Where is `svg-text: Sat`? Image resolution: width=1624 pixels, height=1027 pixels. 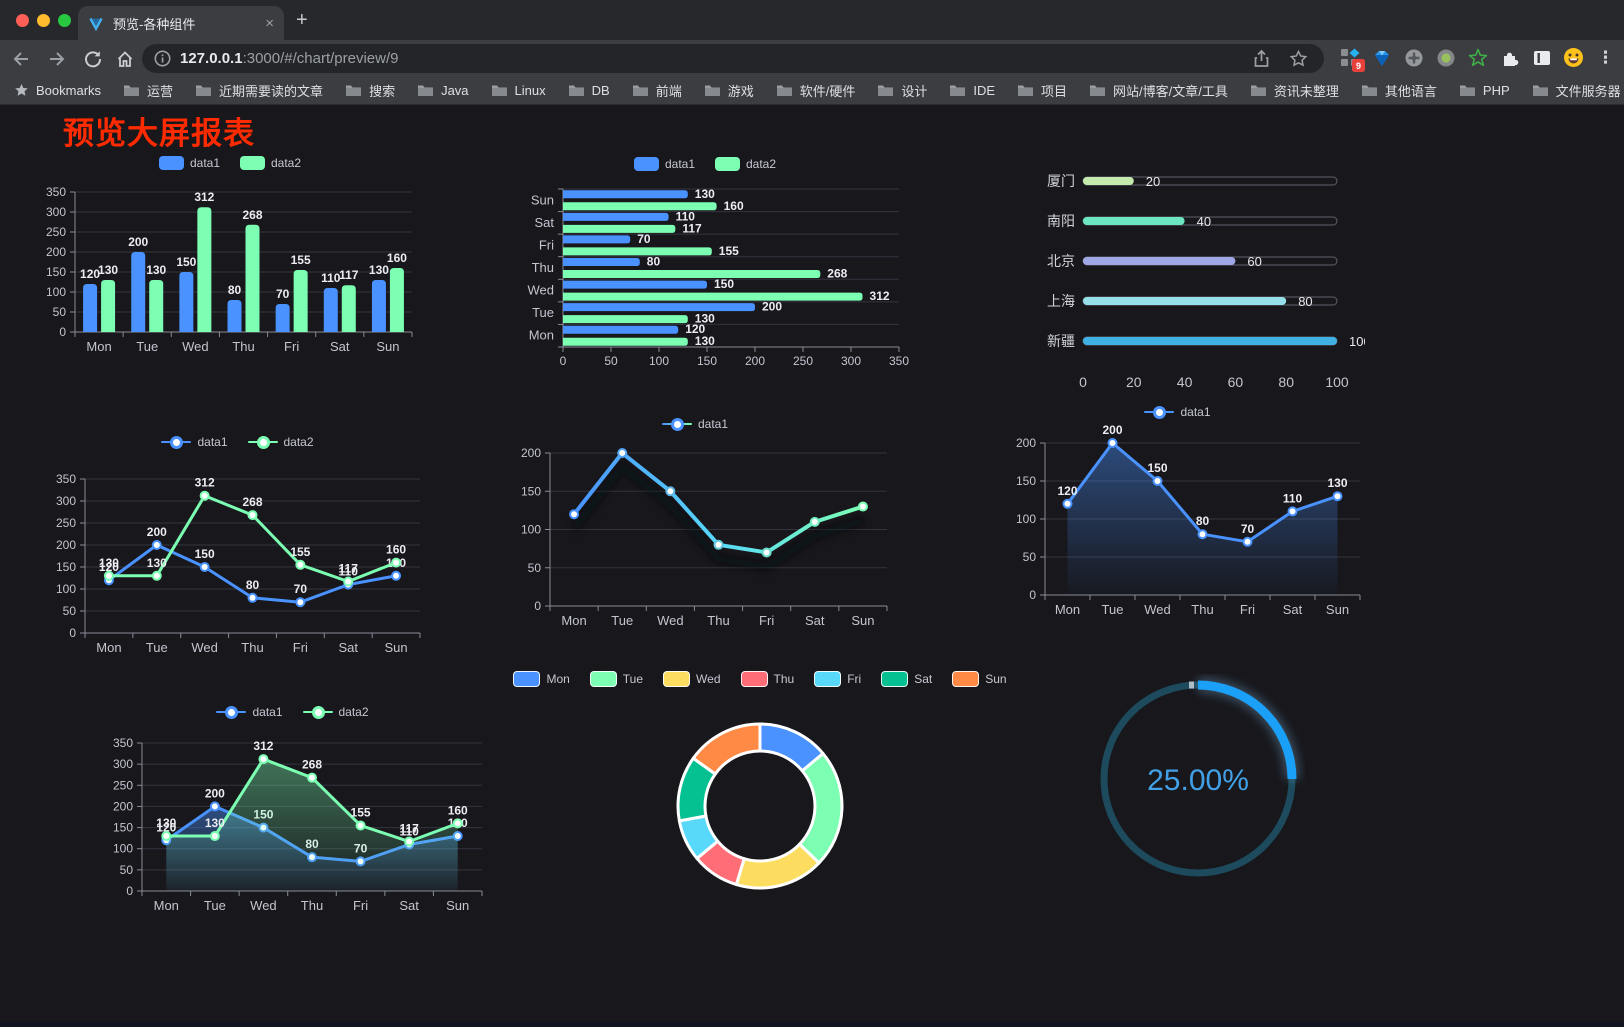
svg-text: Sat is located at coordinates (409, 905).